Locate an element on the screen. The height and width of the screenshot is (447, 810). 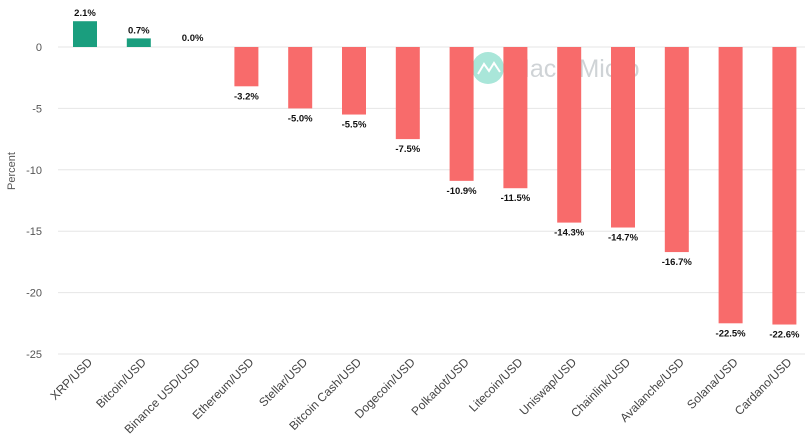
y-tick-label: -15 is located at coordinates (34, 232).